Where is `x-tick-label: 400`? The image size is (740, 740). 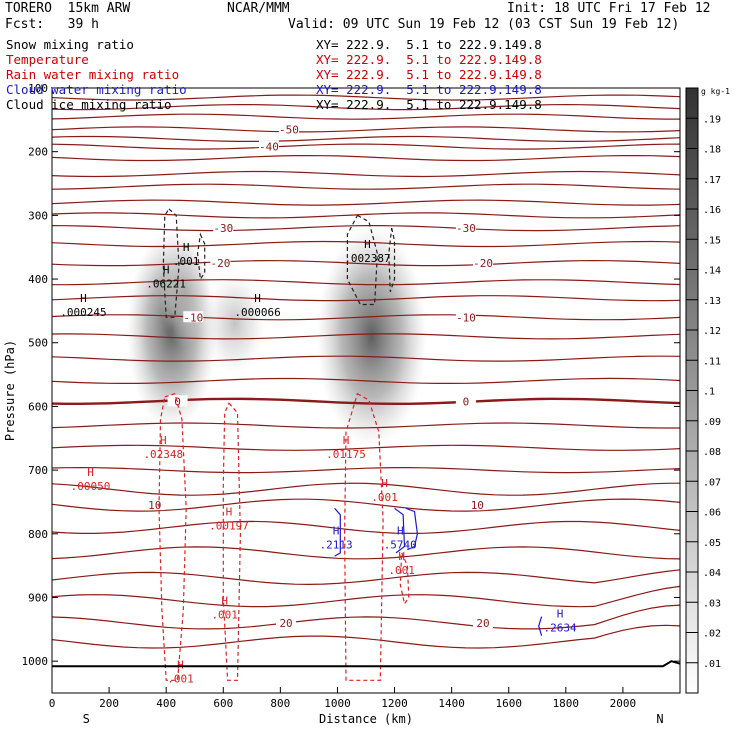
x-tick-label: 400 is located at coordinates (166, 703).